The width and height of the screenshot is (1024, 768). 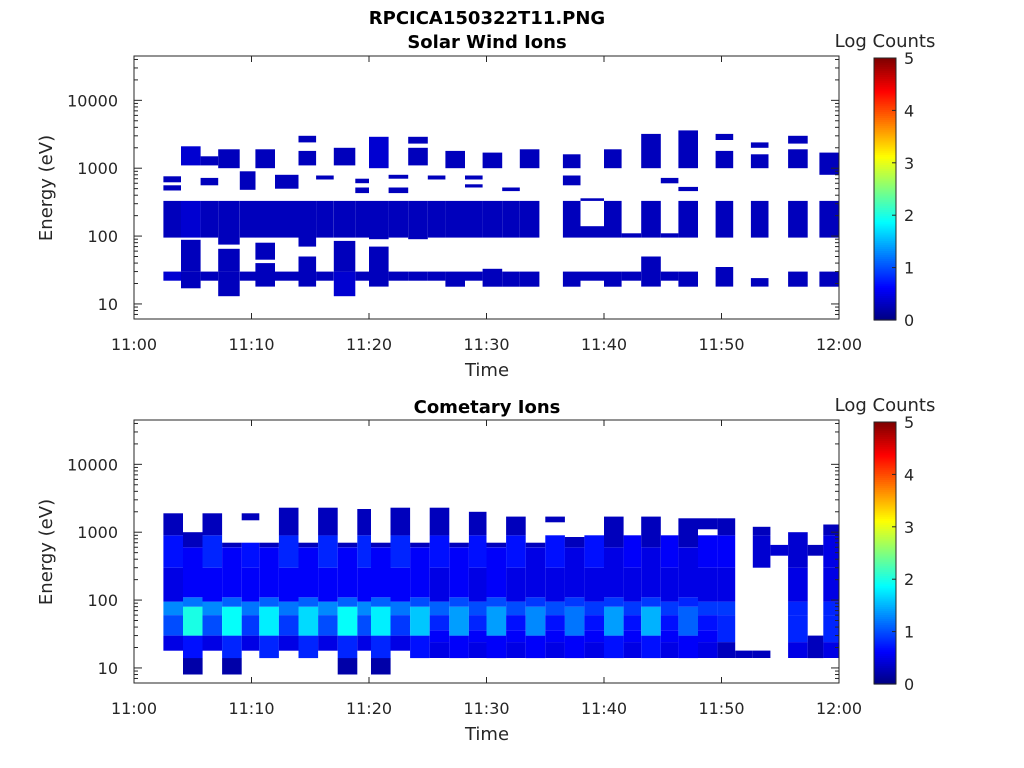 What do you see at coordinates (486, 42) in the screenshot?
I see `panel-title-solar-wind: Solar Wind Ions` at bounding box center [486, 42].